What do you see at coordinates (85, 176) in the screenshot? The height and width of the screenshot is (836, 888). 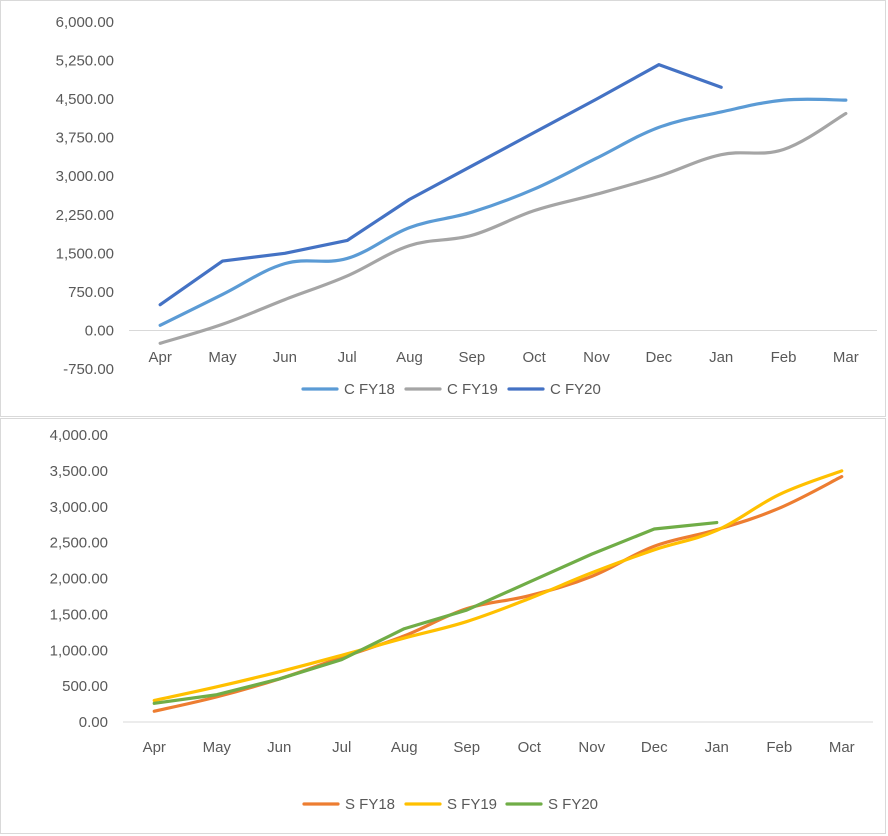 I see `chart-c-ytick-label: 3,000.00` at bounding box center [85, 176].